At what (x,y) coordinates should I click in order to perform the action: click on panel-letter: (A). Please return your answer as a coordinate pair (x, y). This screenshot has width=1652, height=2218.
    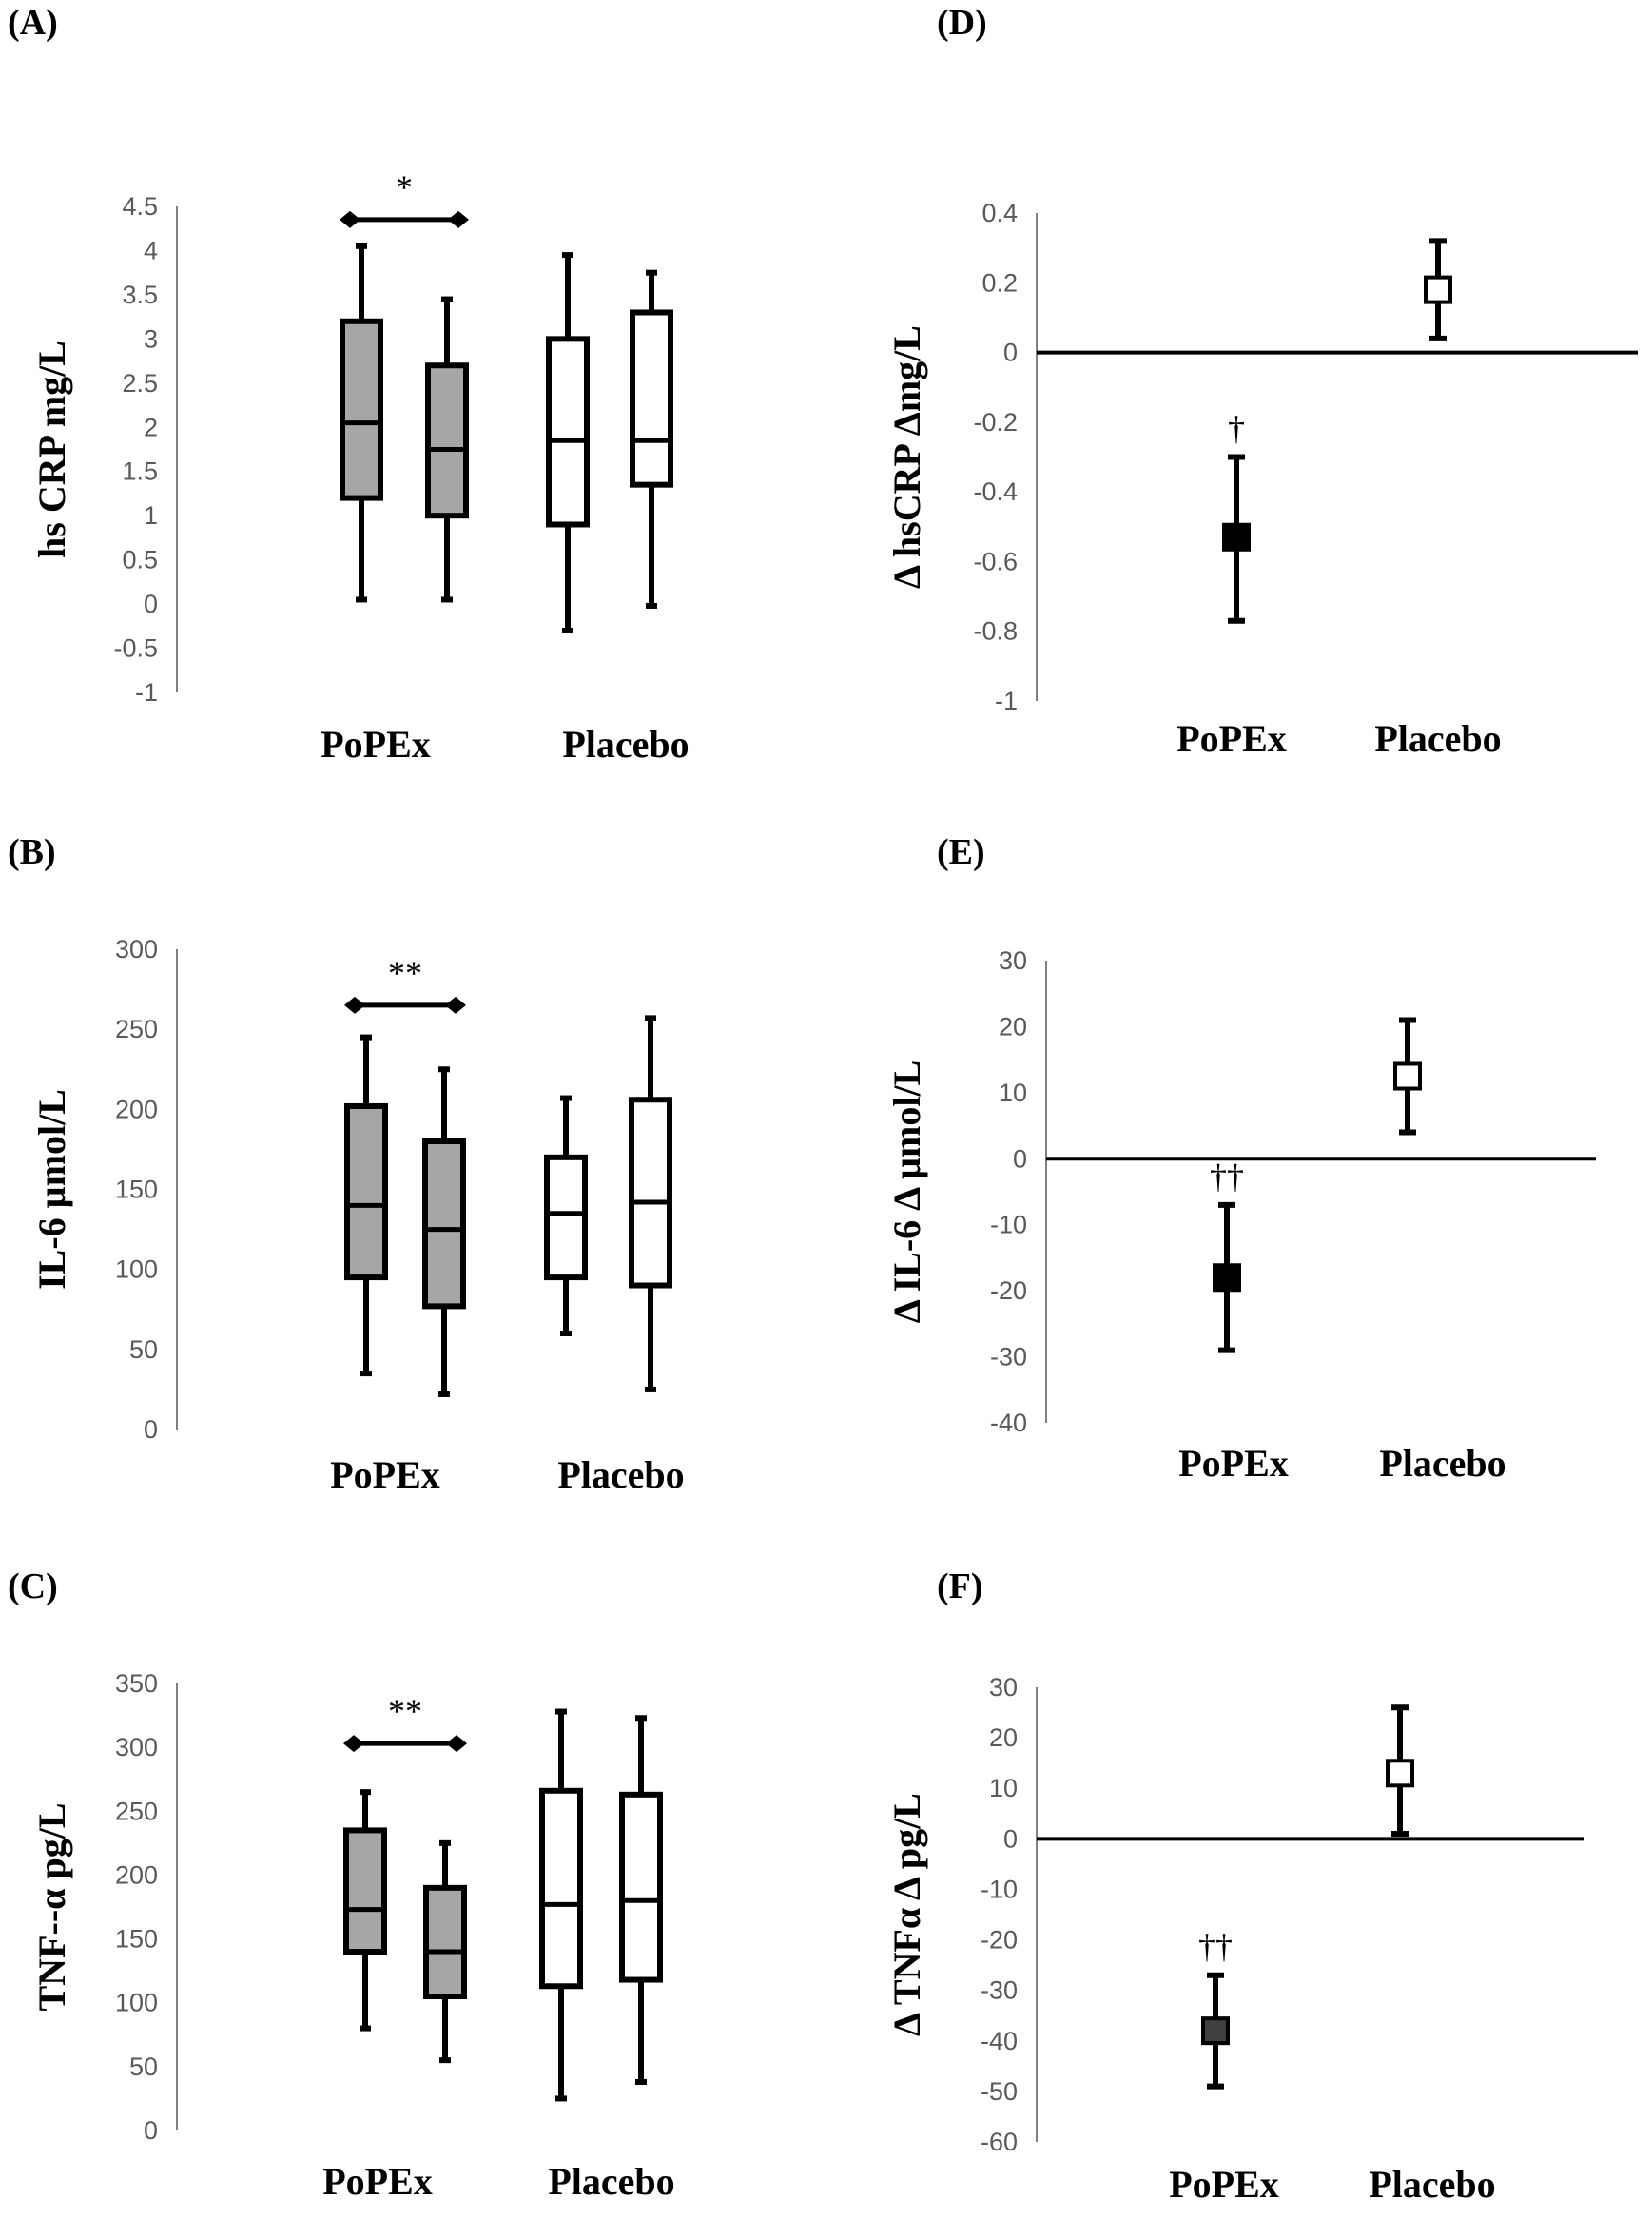
    Looking at the image, I should click on (33, 23).